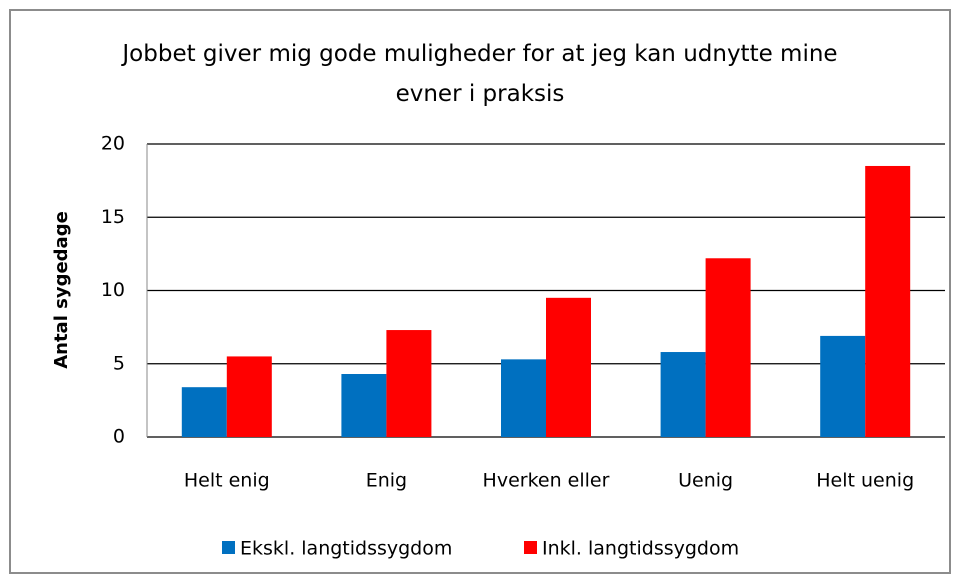 The width and height of the screenshot is (960, 583). Describe the element at coordinates (546, 481) in the screenshot. I see `x-tick-label: Hverken eller` at that location.